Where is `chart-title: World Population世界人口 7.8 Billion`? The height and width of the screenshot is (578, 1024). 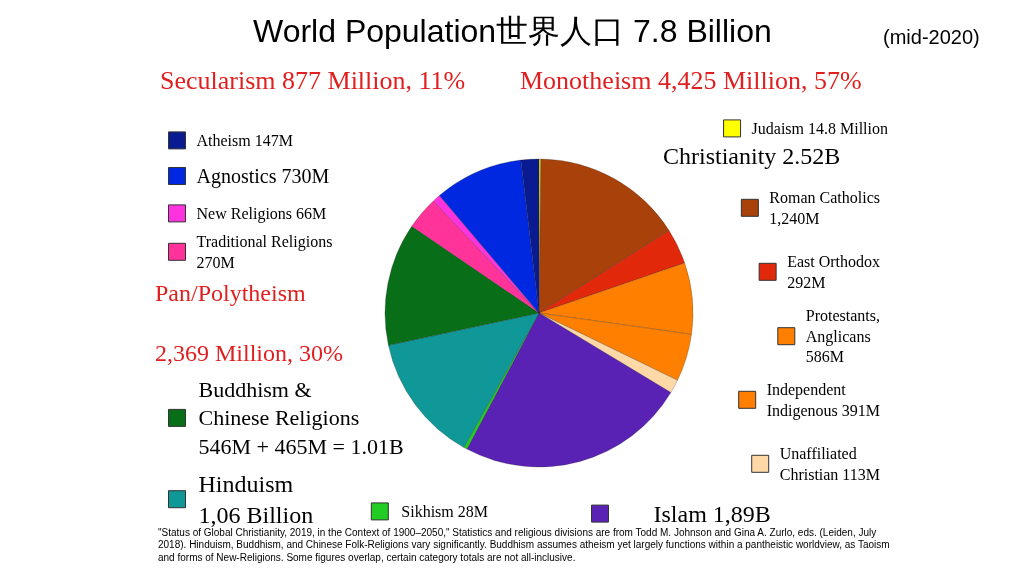 chart-title: World Population世界人口 7.8 Billion is located at coordinates (512, 31).